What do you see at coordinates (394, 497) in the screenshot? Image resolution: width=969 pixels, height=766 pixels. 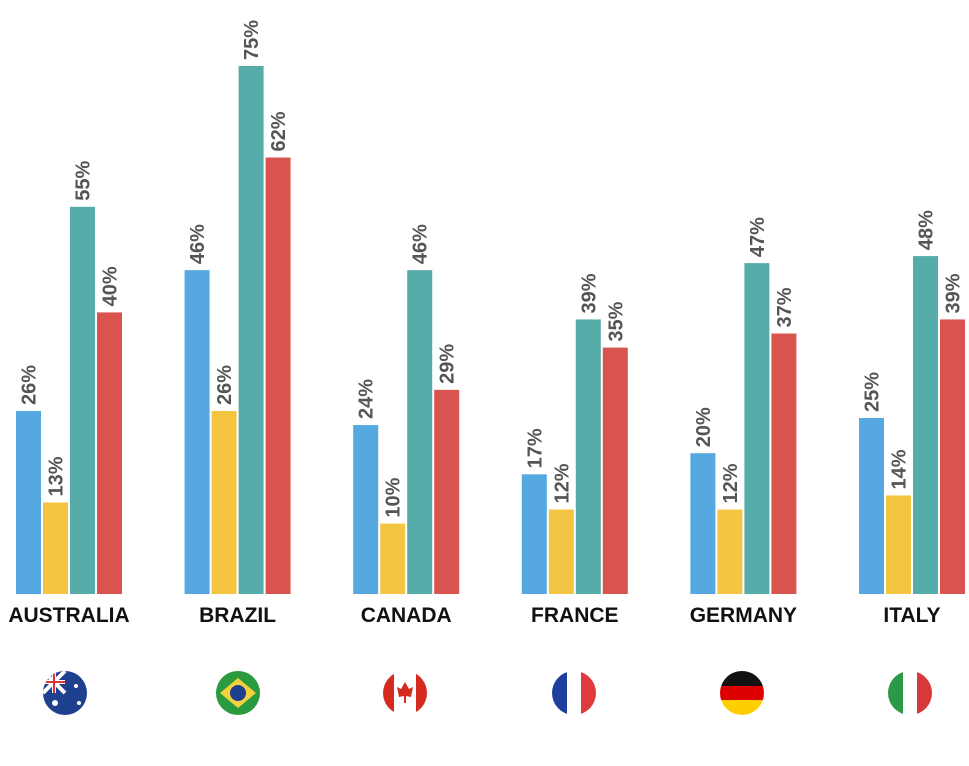 I see `value-label: 10%` at bounding box center [394, 497].